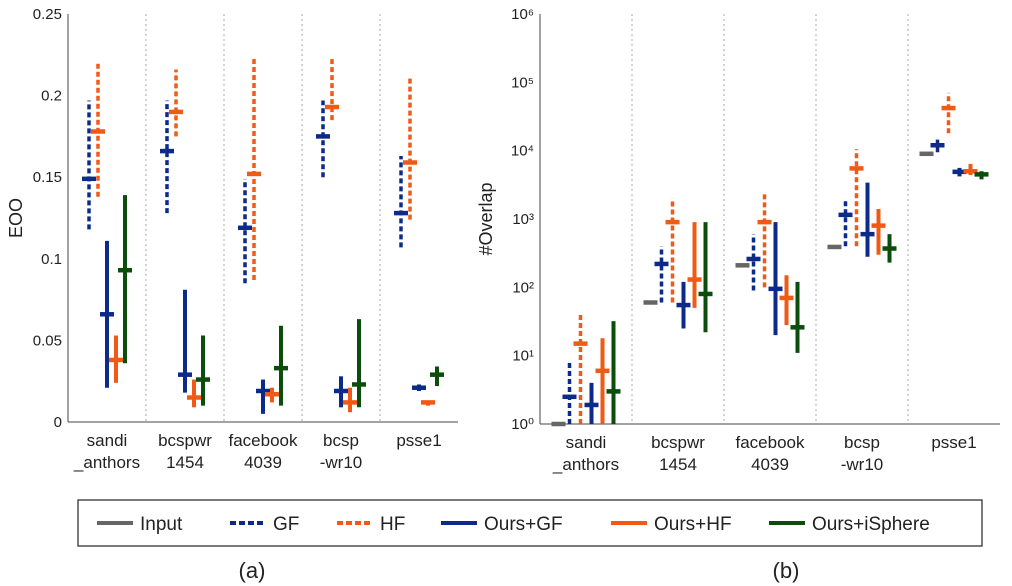 Image resolution: width=1012 pixels, height=586 pixels. What do you see at coordinates (523, 219) in the screenshot?
I see `y-tick-label: 10³` at bounding box center [523, 219].